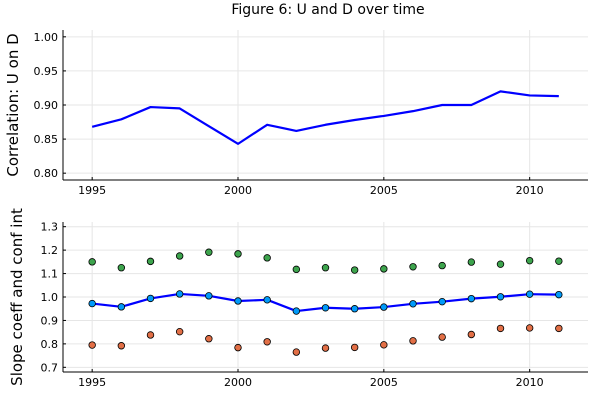 This screenshot has width=600, height=400. What do you see at coordinates (13, 104) in the screenshot?
I see `correlation-y-label: Correlation: U on D` at bounding box center [13, 104].